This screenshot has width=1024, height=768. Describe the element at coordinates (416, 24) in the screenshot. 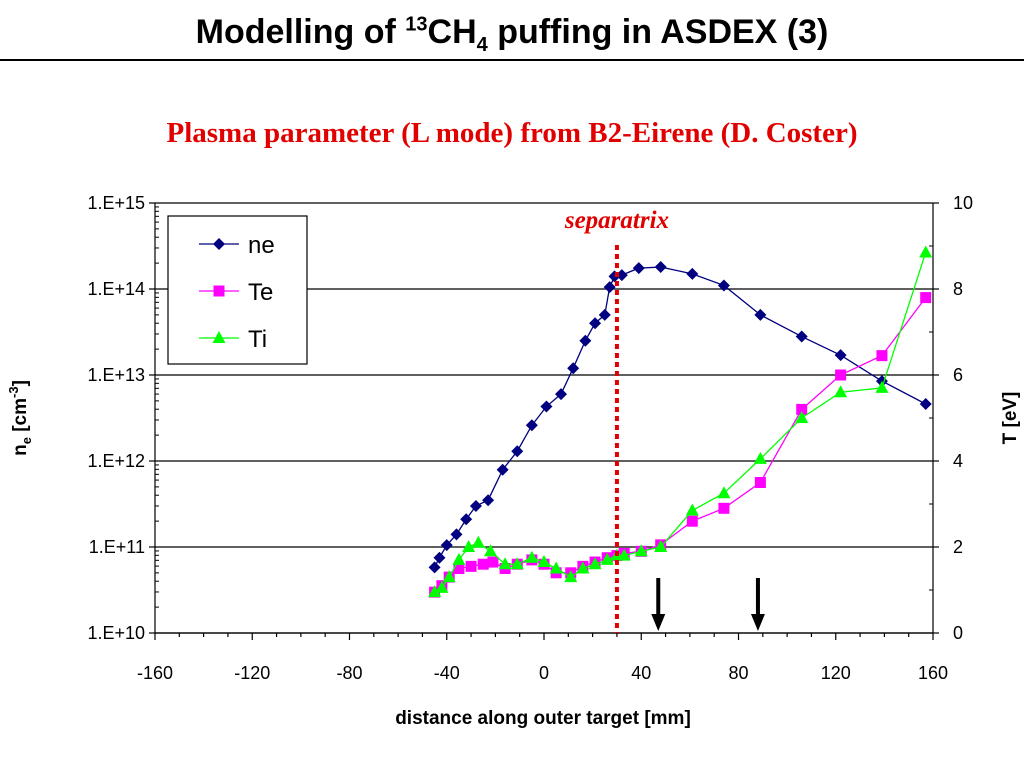

I see `slide-title-sup: 13` at that location.